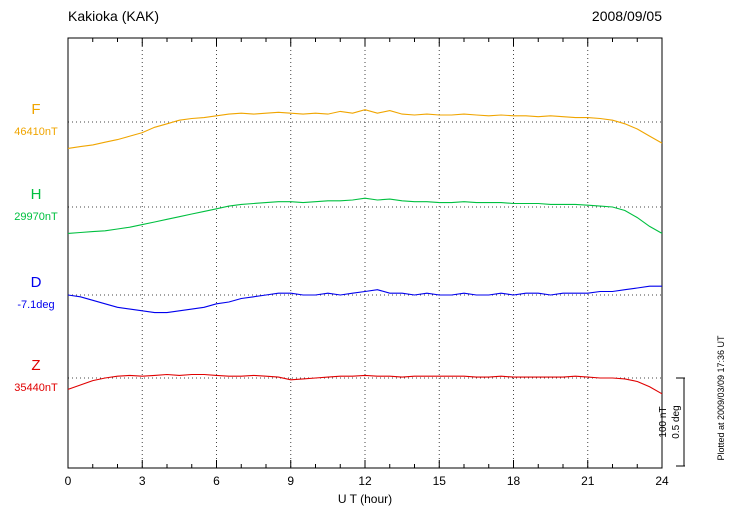  What do you see at coordinates (514, 481) in the screenshot?
I see `x-tick-label: 18` at bounding box center [514, 481].